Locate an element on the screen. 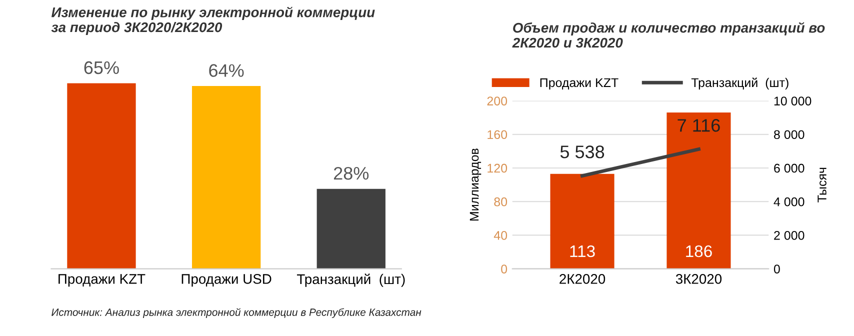 This screenshot has width=854, height=336. y-tick-label: 80 is located at coordinates (501, 201).